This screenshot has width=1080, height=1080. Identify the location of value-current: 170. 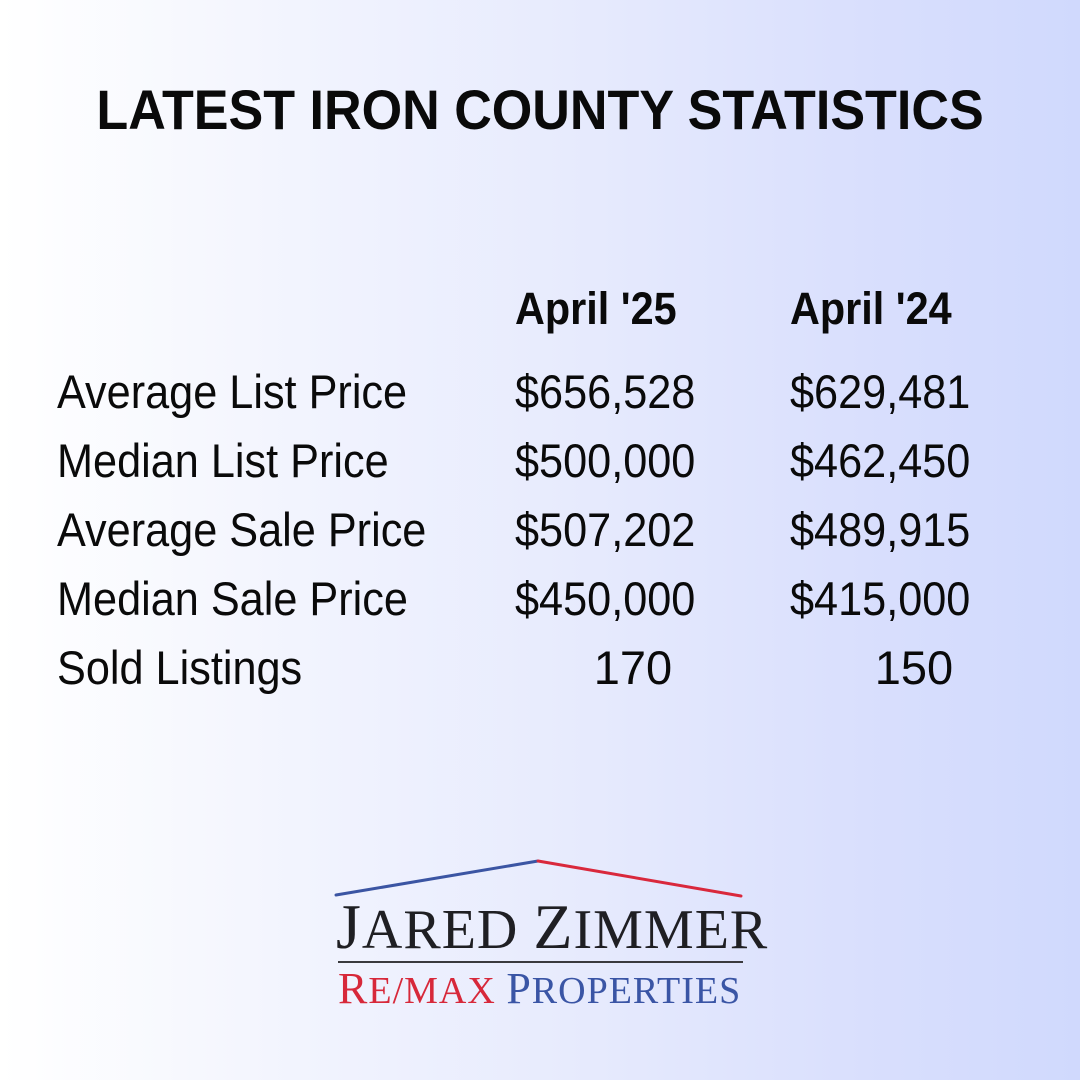
(633, 667).